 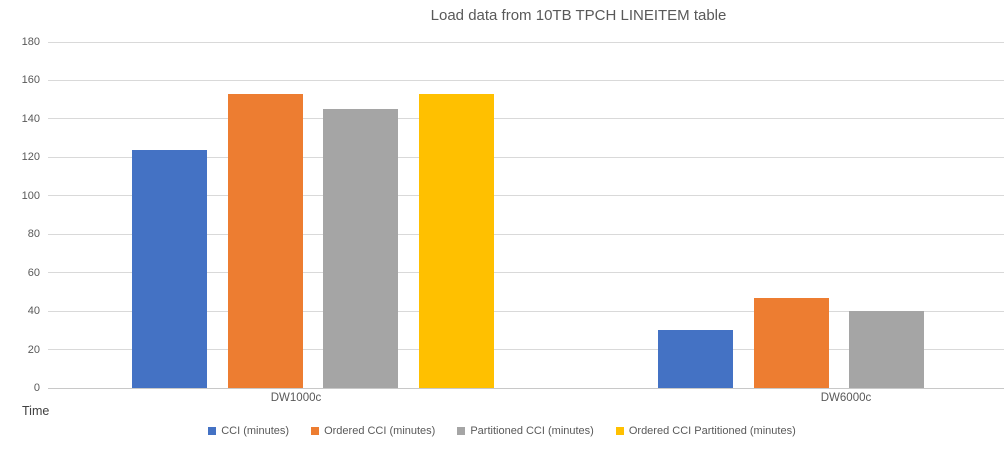 I want to click on y-tick-label: 120, so click(x=30, y=157).